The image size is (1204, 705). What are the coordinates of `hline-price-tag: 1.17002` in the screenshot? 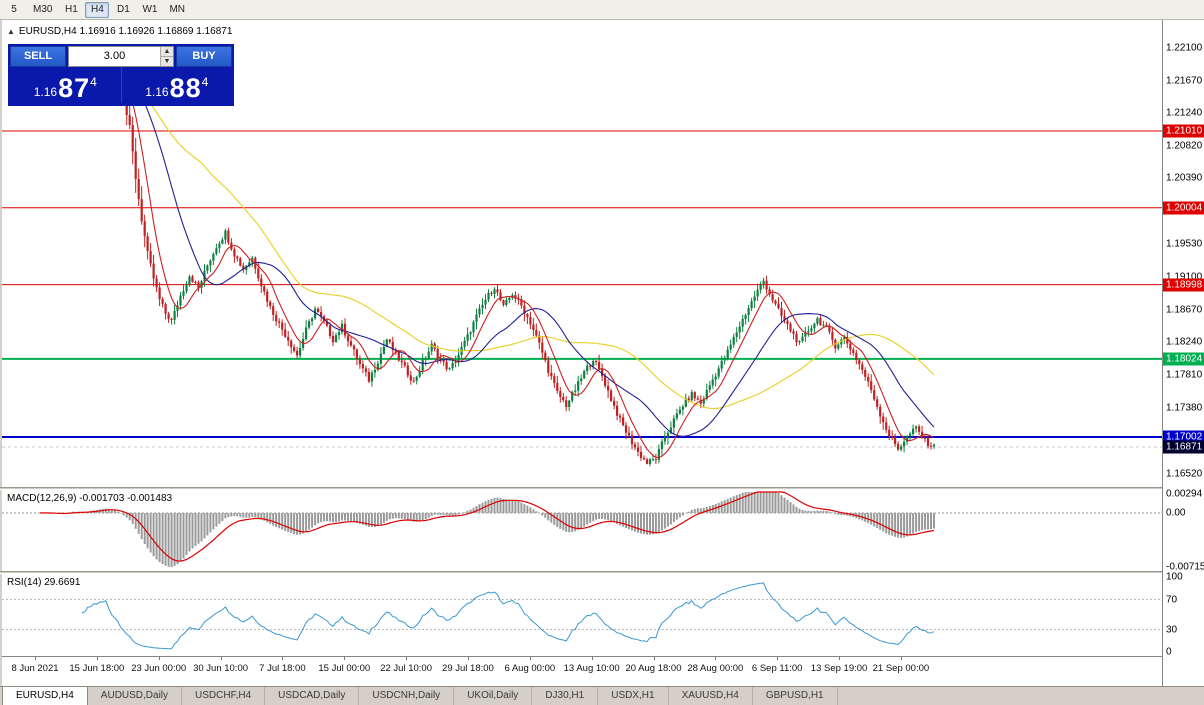 It's located at (1183, 437).